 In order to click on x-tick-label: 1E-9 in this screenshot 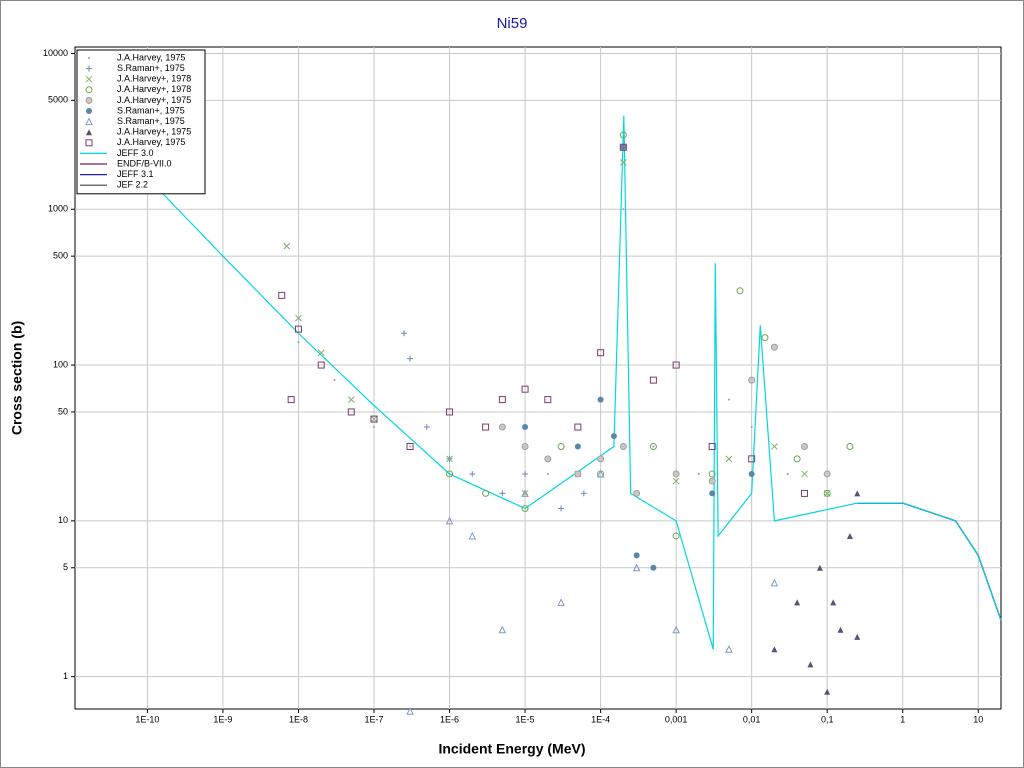, I will do `click(222, 719)`.